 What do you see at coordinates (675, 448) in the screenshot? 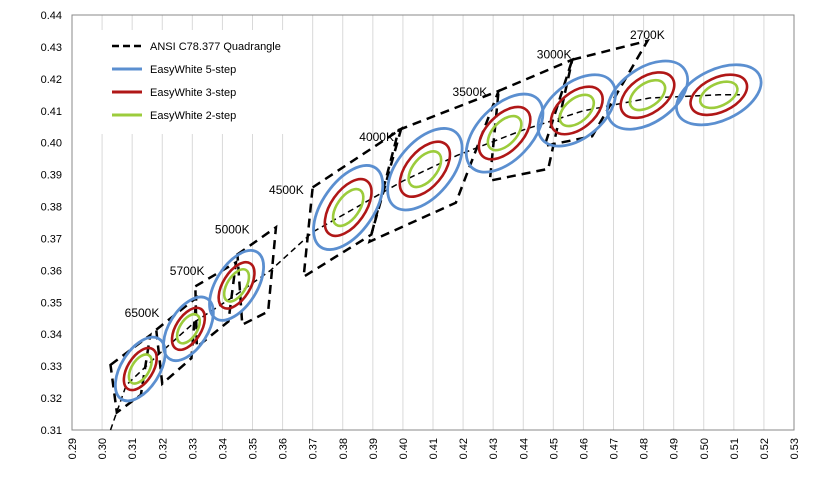
I see `x-tick-label: 0.49` at bounding box center [675, 448].